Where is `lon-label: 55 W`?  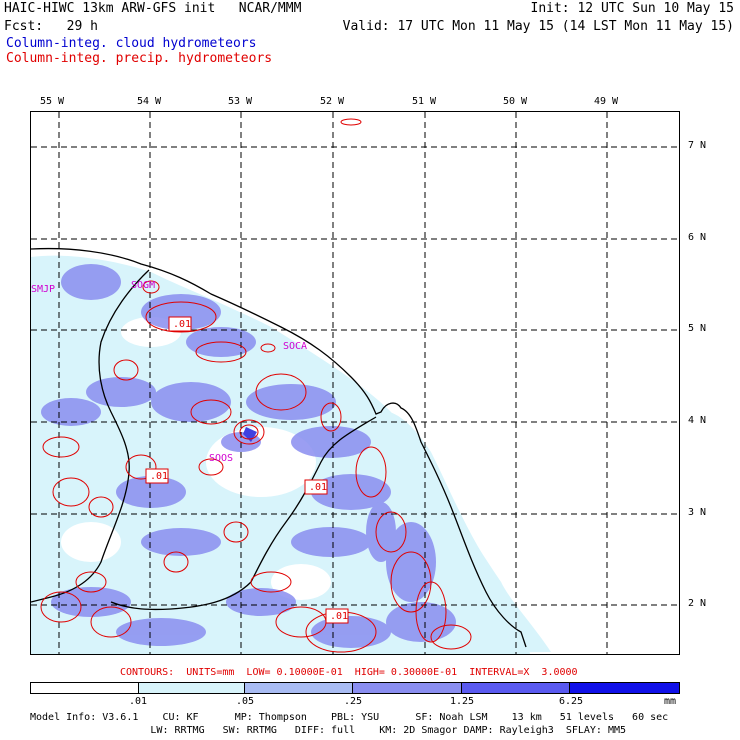 lon-label: 55 W is located at coordinates (52, 101).